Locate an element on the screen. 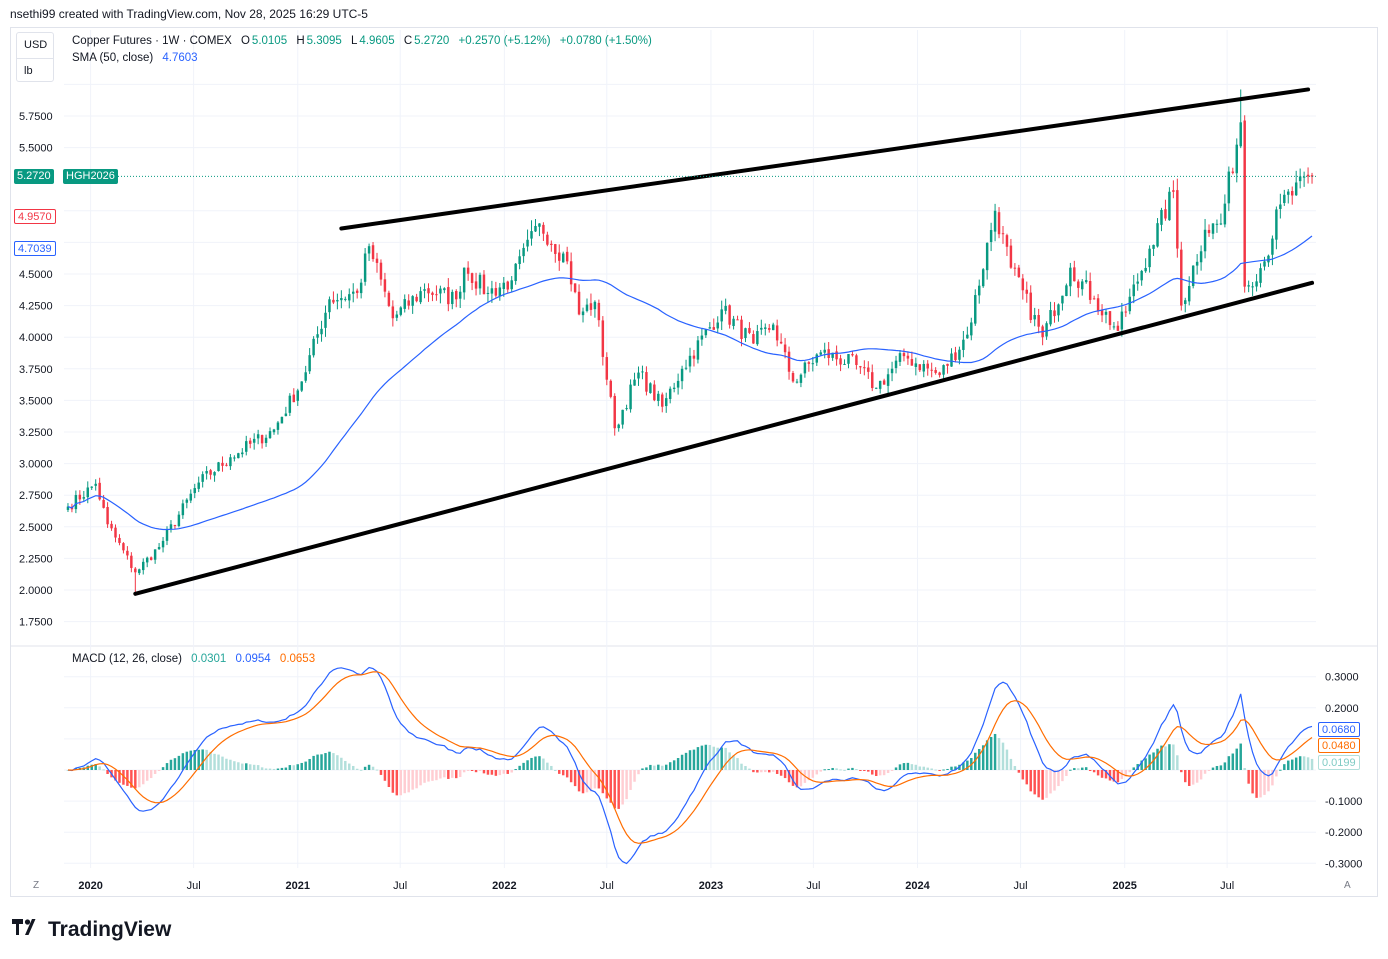 Image resolution: width=1388 pixels, height=959 pixels. timezone-button: Z is located at coordinates (36, 885).